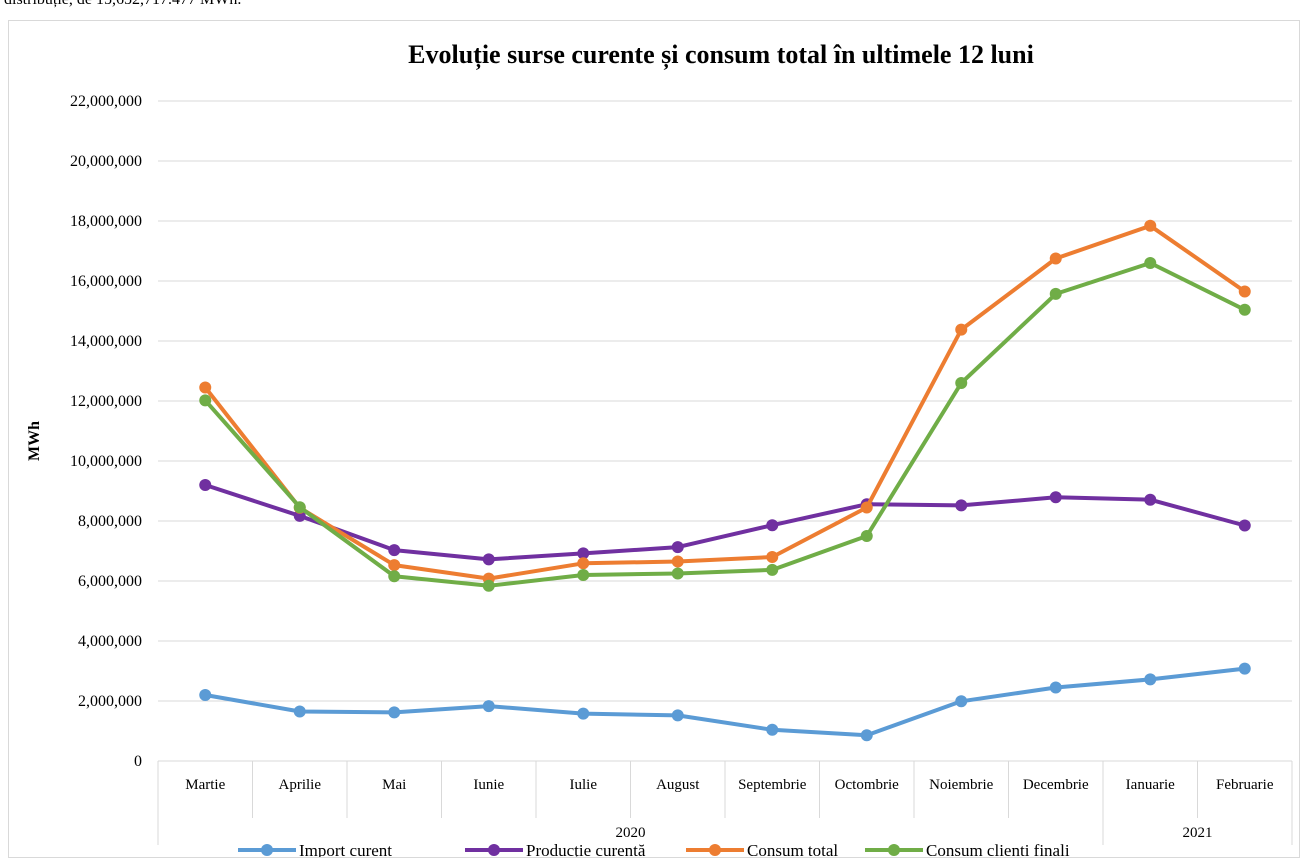  What do you see at coordinates (345, 849) in the screenshot?
I see `legend-label: Import curent` at bounding box center [345, 849].